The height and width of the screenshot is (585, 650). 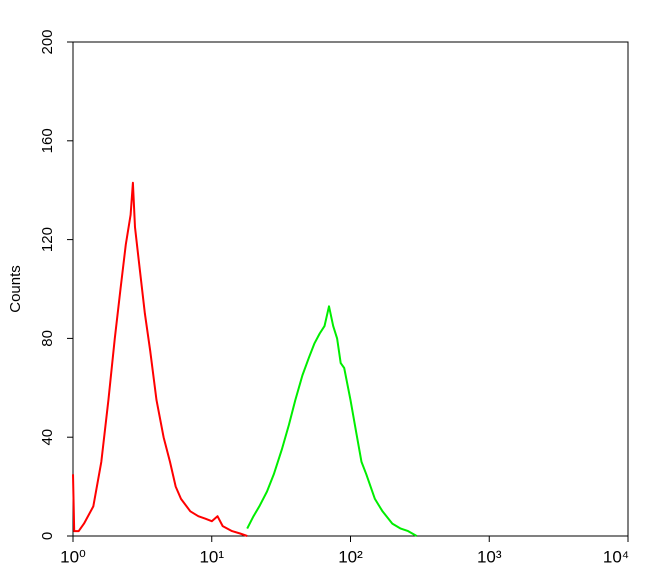 What do you see at coordinates (47, 536) in the screenshot?
I see `y-tick-label: 0` at bounding box center [47, 536].